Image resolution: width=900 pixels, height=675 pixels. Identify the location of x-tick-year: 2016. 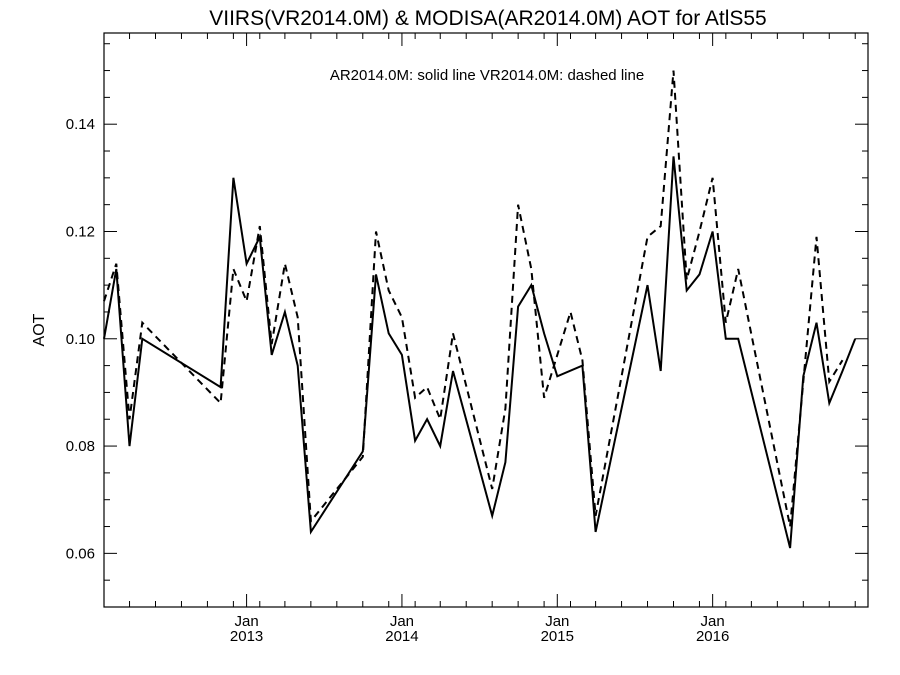
(712, 636).